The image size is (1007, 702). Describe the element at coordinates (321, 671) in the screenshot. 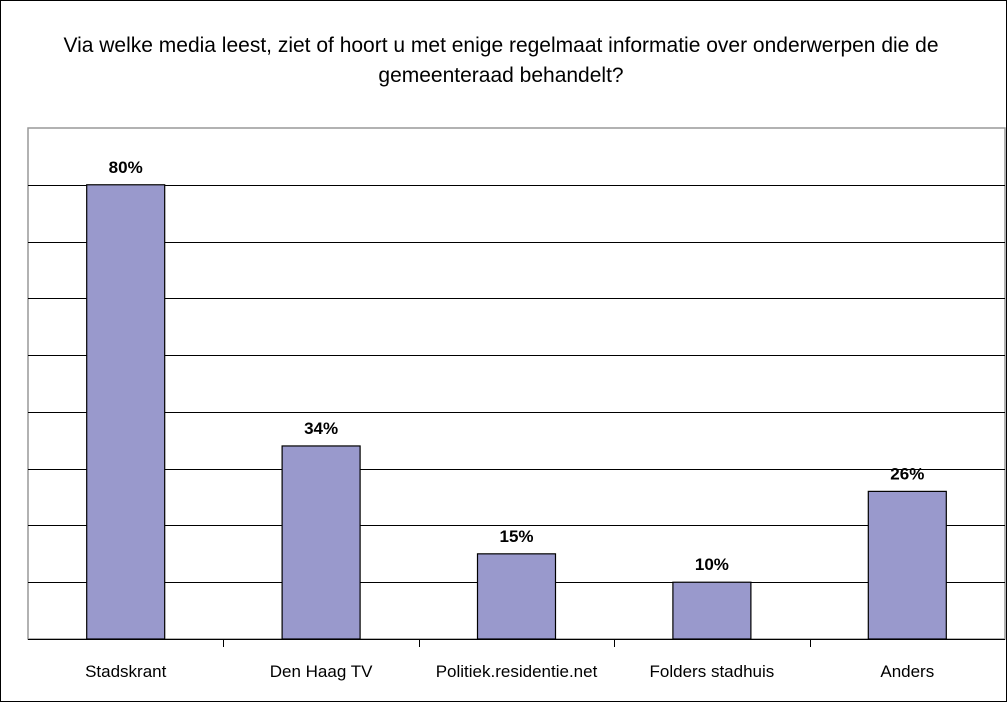

I see `x-tick-label: Den Haag TV` at that location.